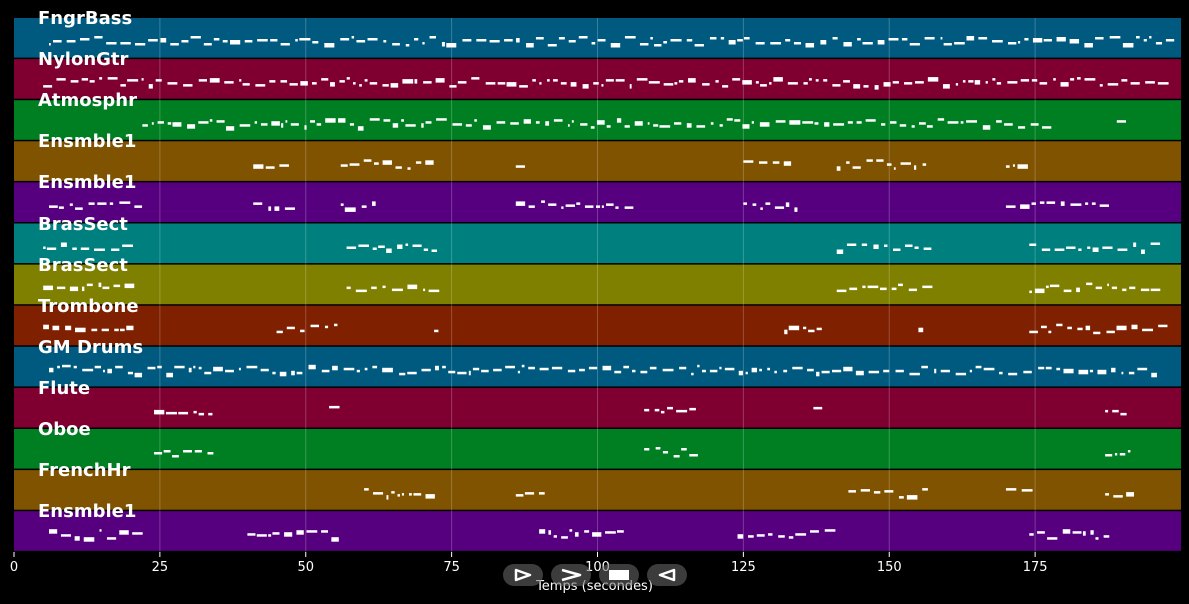 The width and height of the screenshot is (1189, 604). I want to click on forward-button, so click(571, 575).